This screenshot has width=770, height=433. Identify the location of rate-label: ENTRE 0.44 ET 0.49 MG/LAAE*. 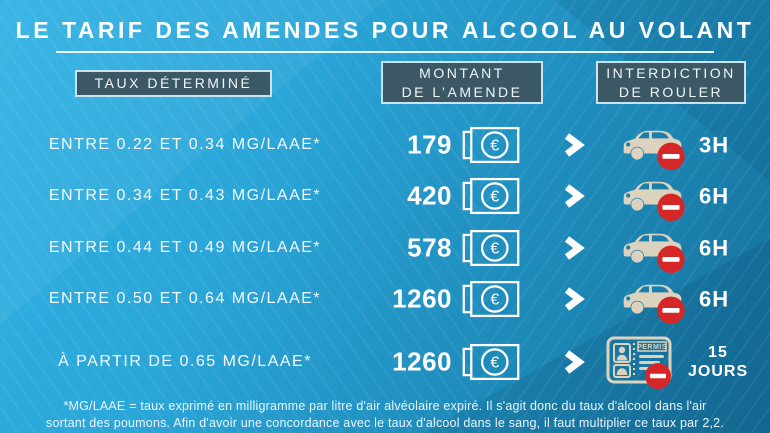
(185, 247).